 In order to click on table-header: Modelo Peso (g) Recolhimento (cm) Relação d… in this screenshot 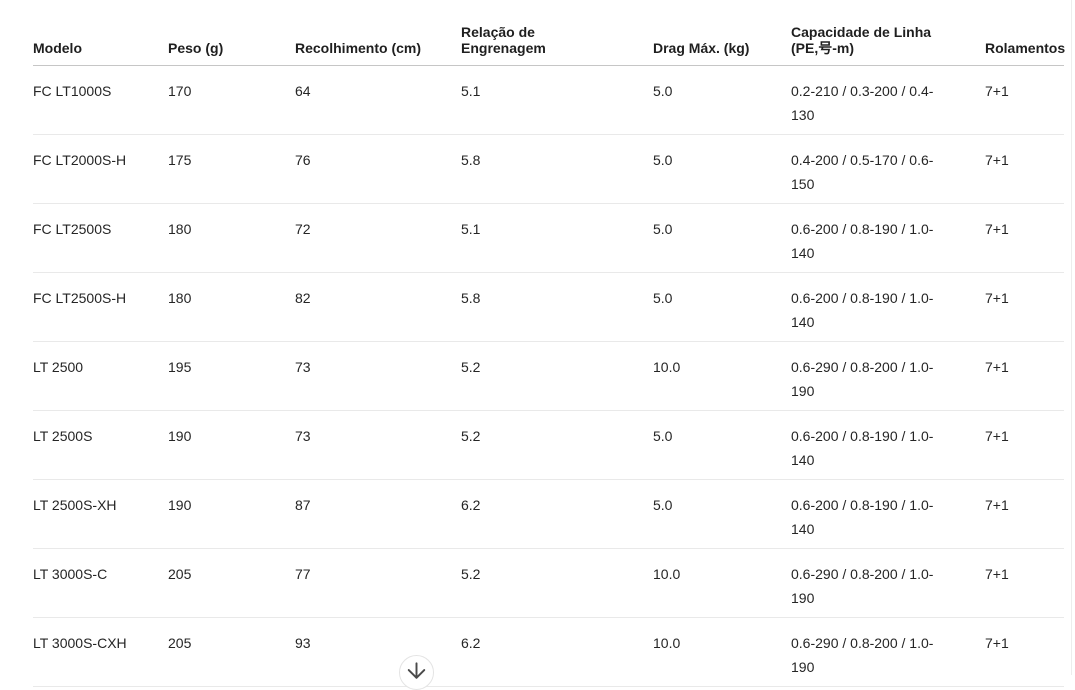, I will do `click(549, 33)`.